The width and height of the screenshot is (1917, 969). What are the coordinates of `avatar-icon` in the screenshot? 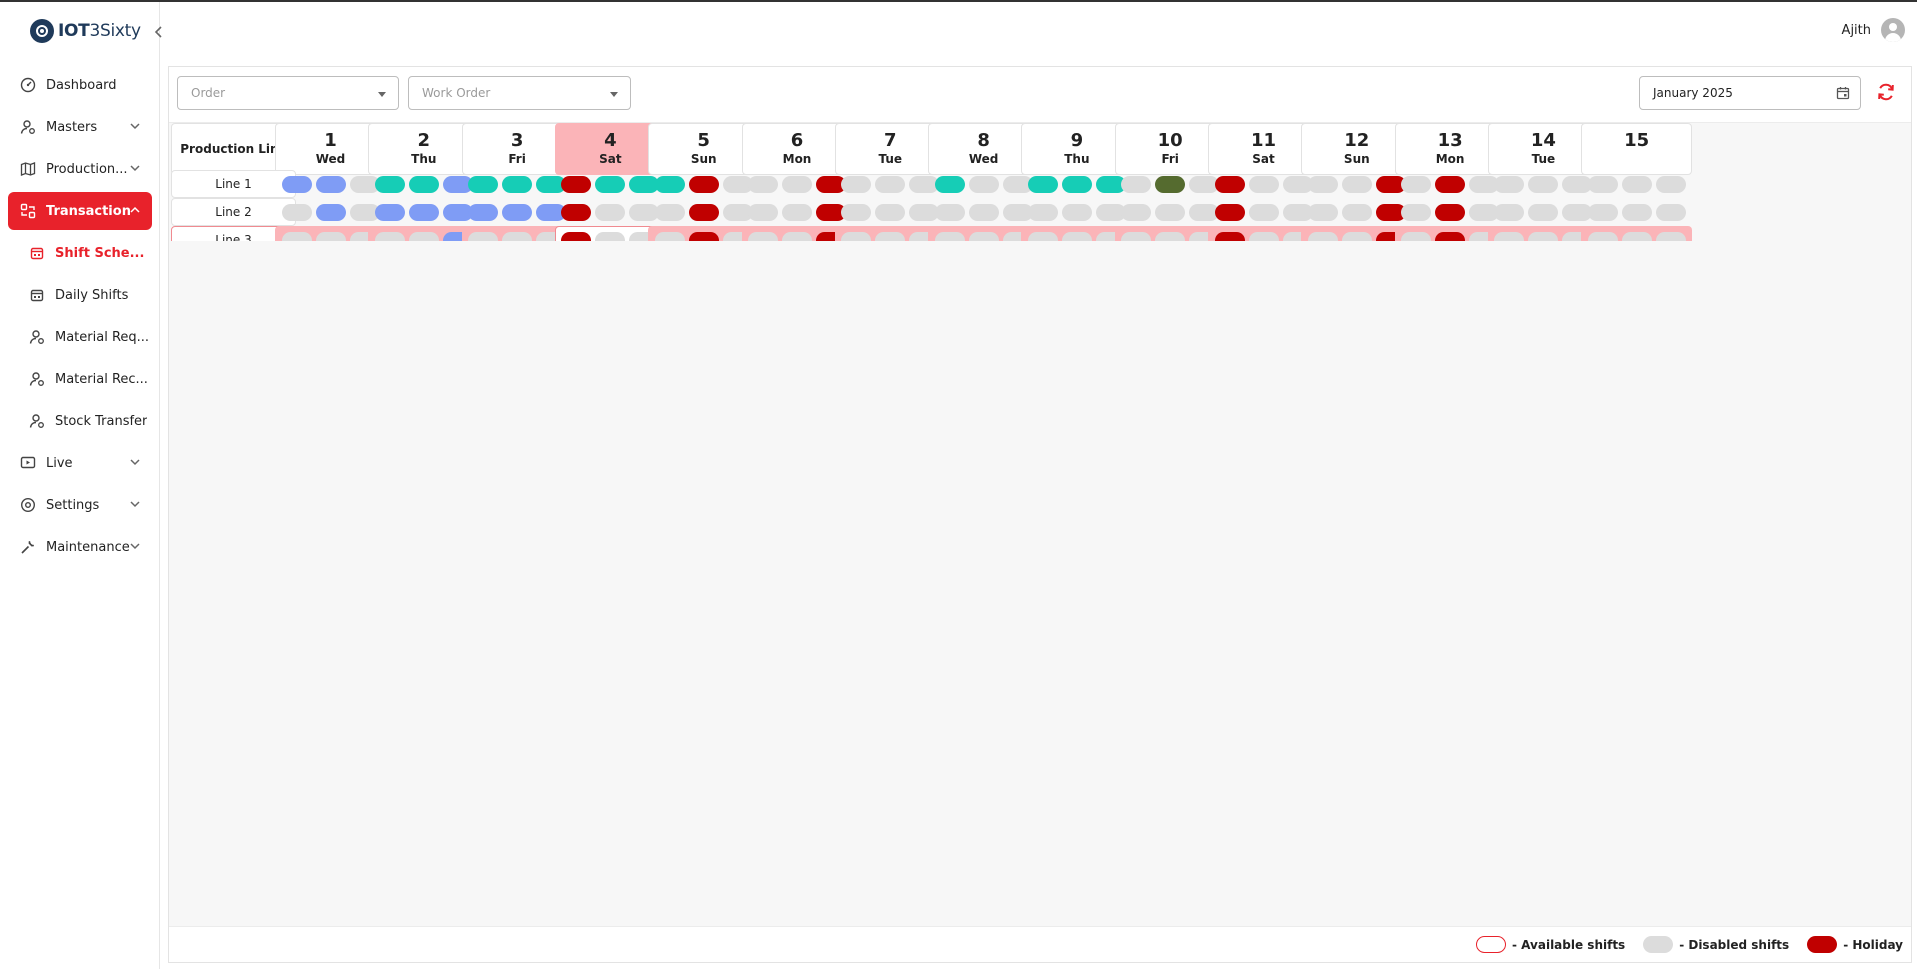 It's located at (1893, 30).